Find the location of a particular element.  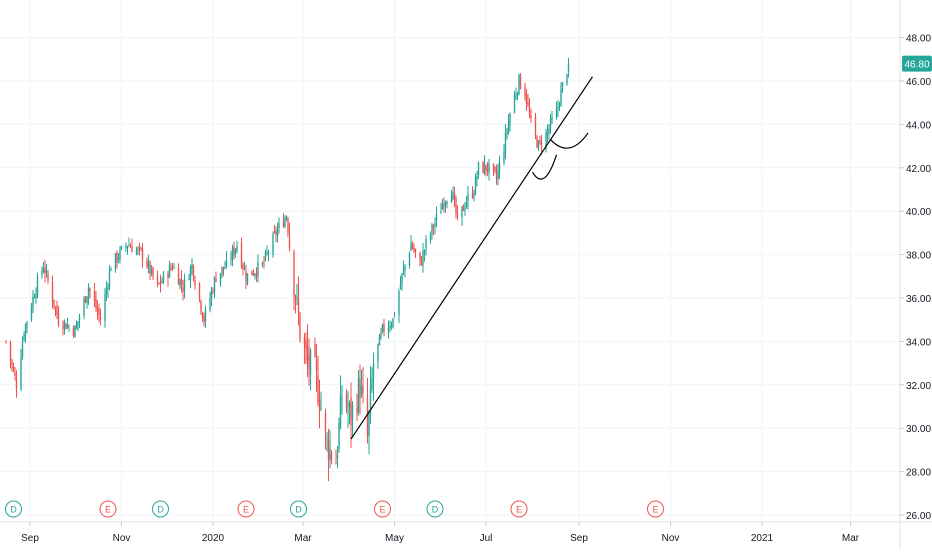

time-axis: Sep Nov 2020 Mar May Jul Sep Nov 2021 Mar is located at coordinates (440, 533).